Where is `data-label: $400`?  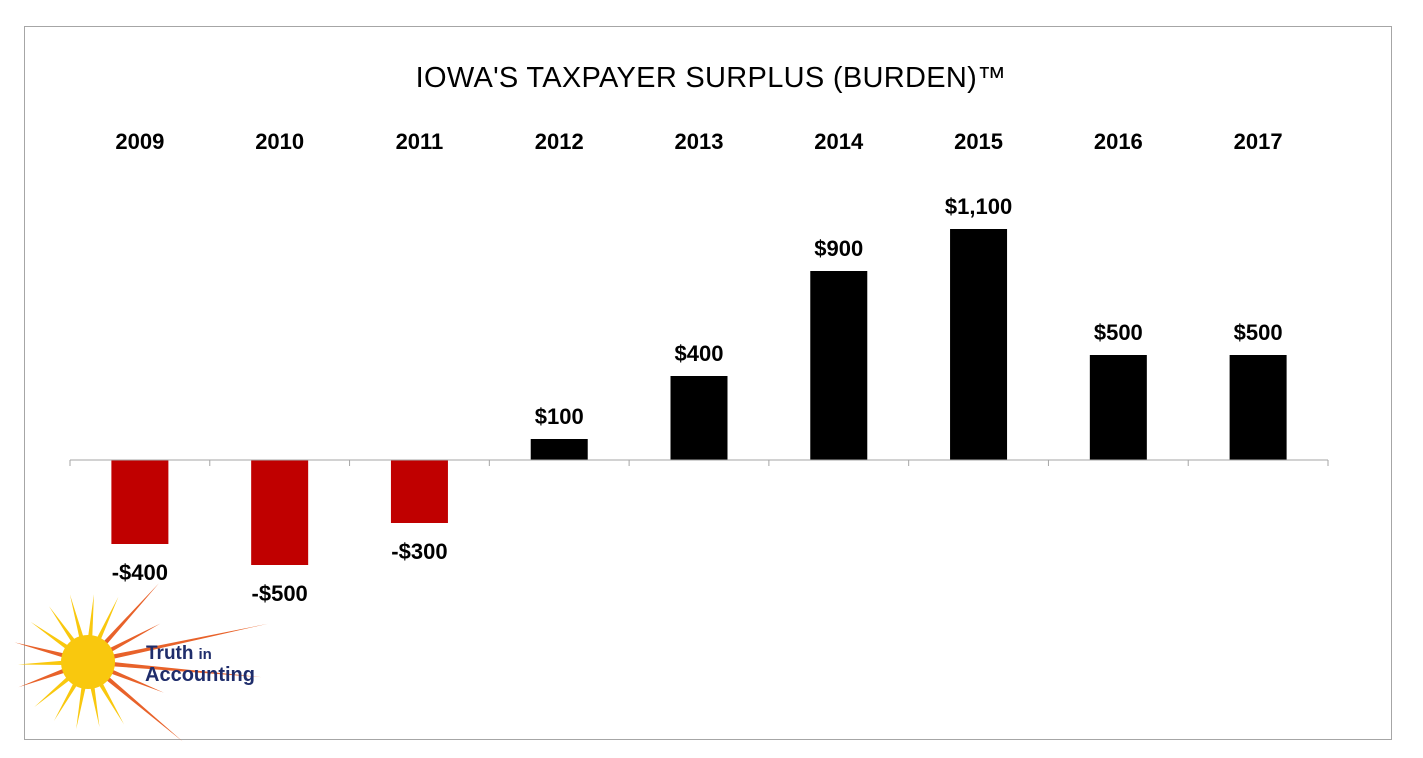
data-label: $400 is located at coordinates (699, 353).